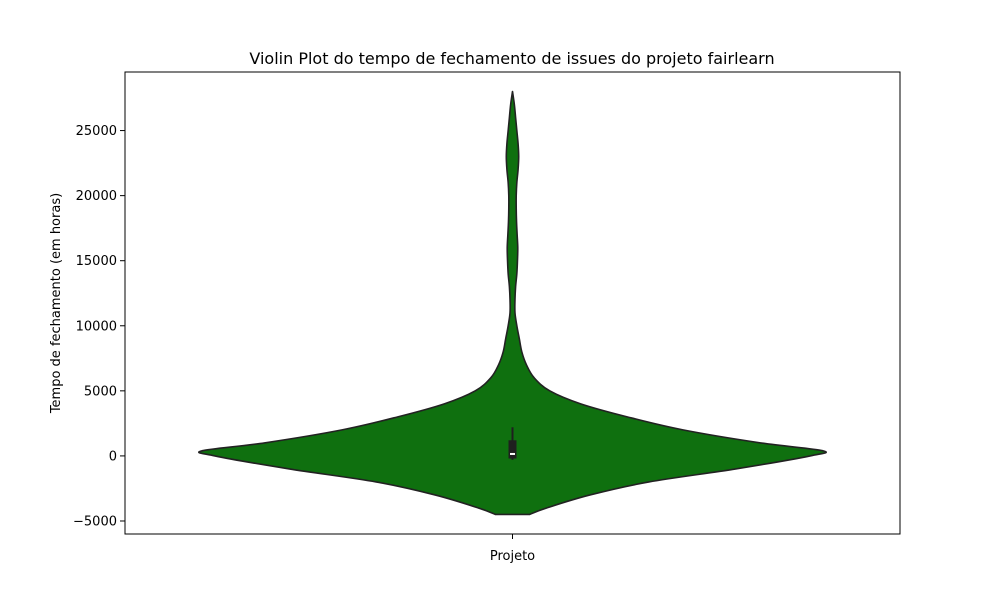 Image resolution: width=1000 pixels, height=600 pixels. I want to click on y-tick-label: 15000, so click(96, 261).